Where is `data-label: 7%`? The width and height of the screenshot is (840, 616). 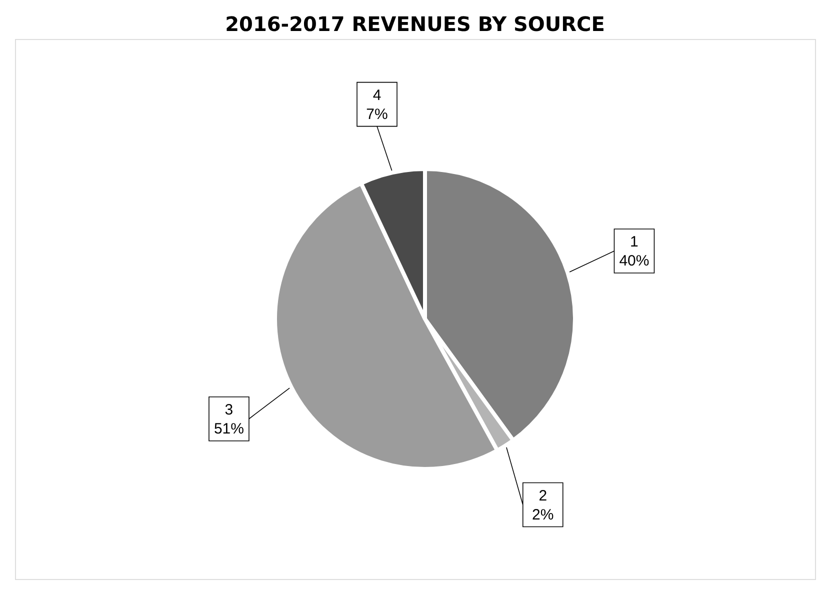 data-label: 7% is located at coordinates (377, 114).